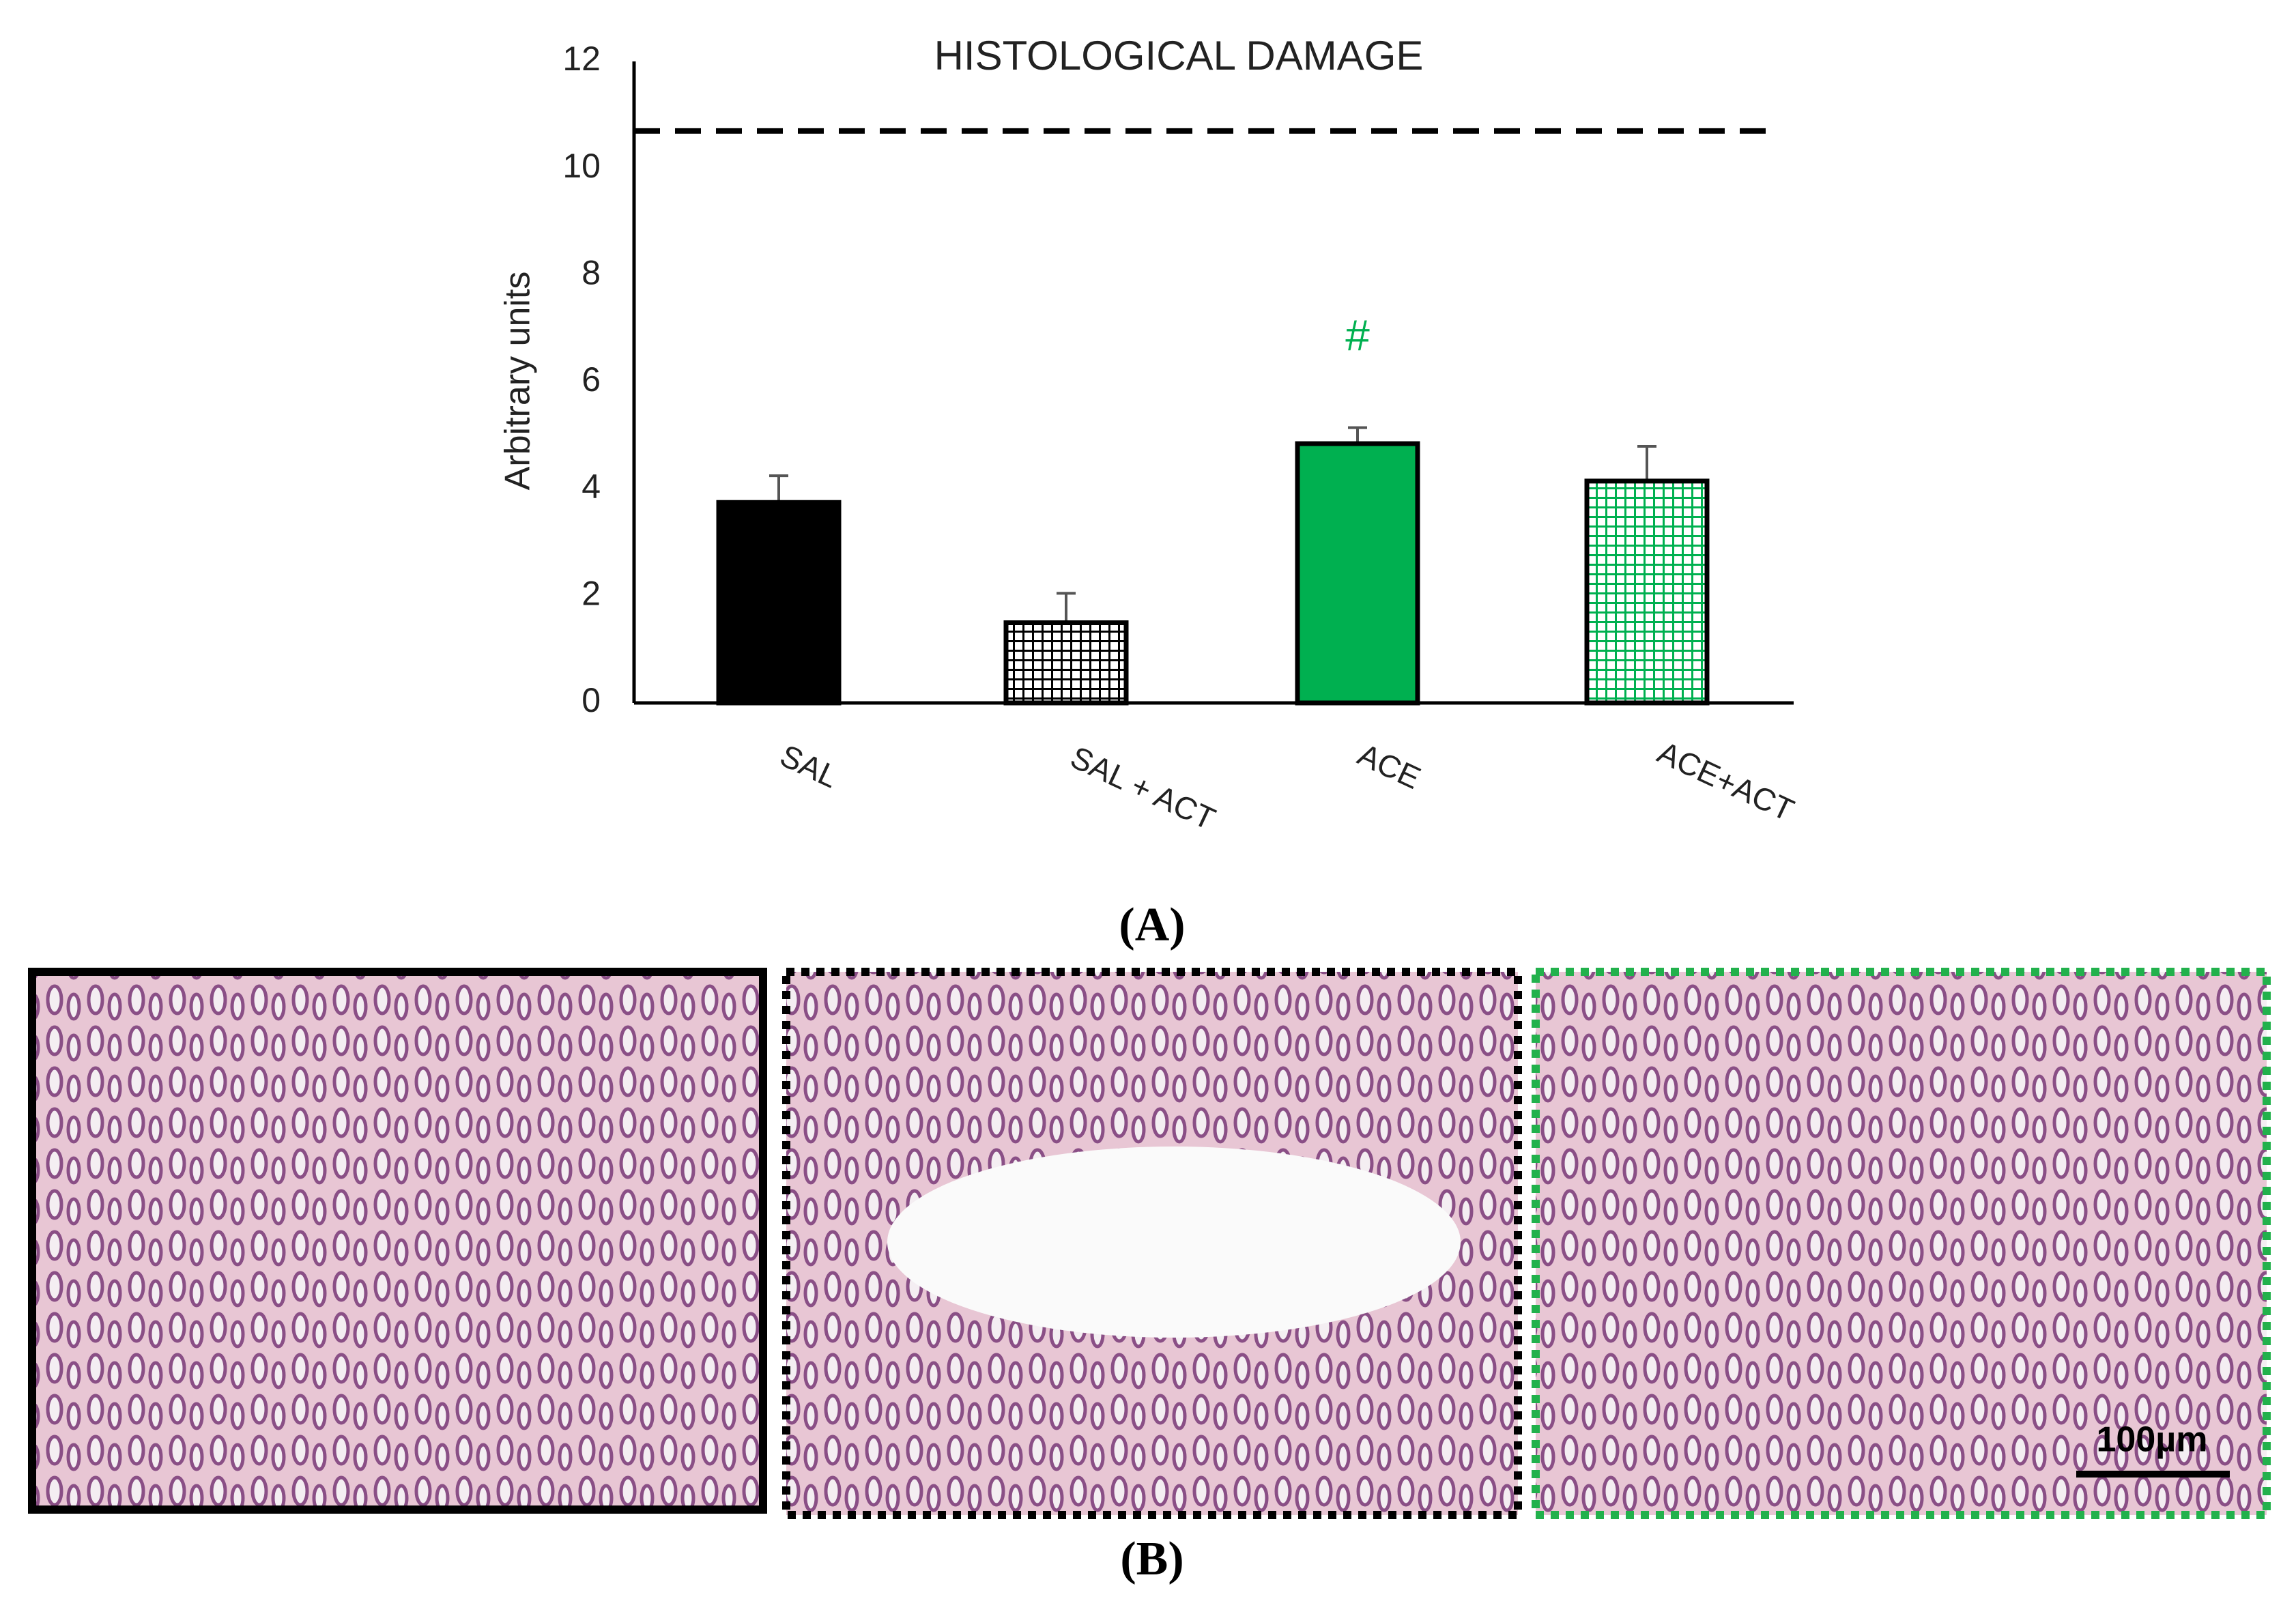 Image resolution: width=2296 pixels, height=1614 pixels. I want to click on chart-title: HISTOLOGICAL DAMAGE, so click(1179, 55).